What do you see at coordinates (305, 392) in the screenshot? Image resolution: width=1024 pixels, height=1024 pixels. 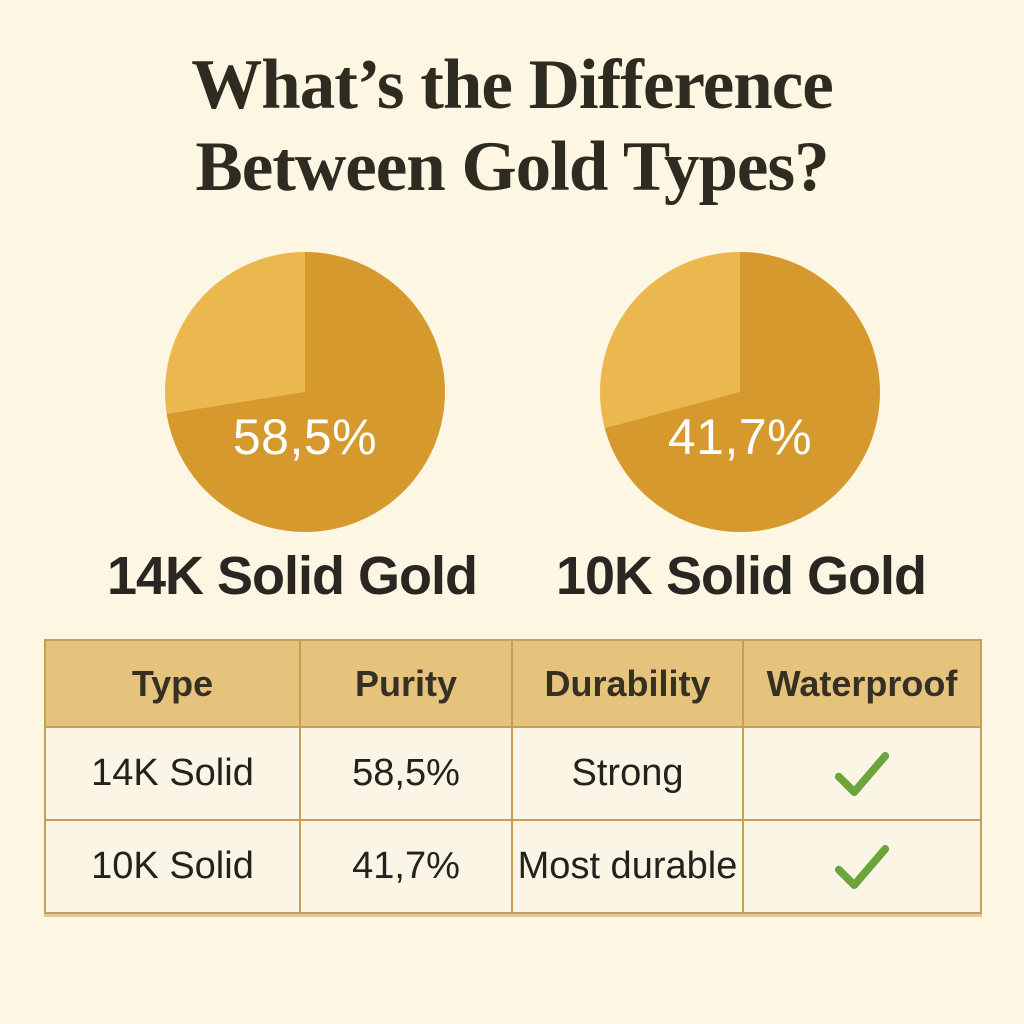 I see `pie-chart-14k: 58,5%` at bounding box center [305, 392].